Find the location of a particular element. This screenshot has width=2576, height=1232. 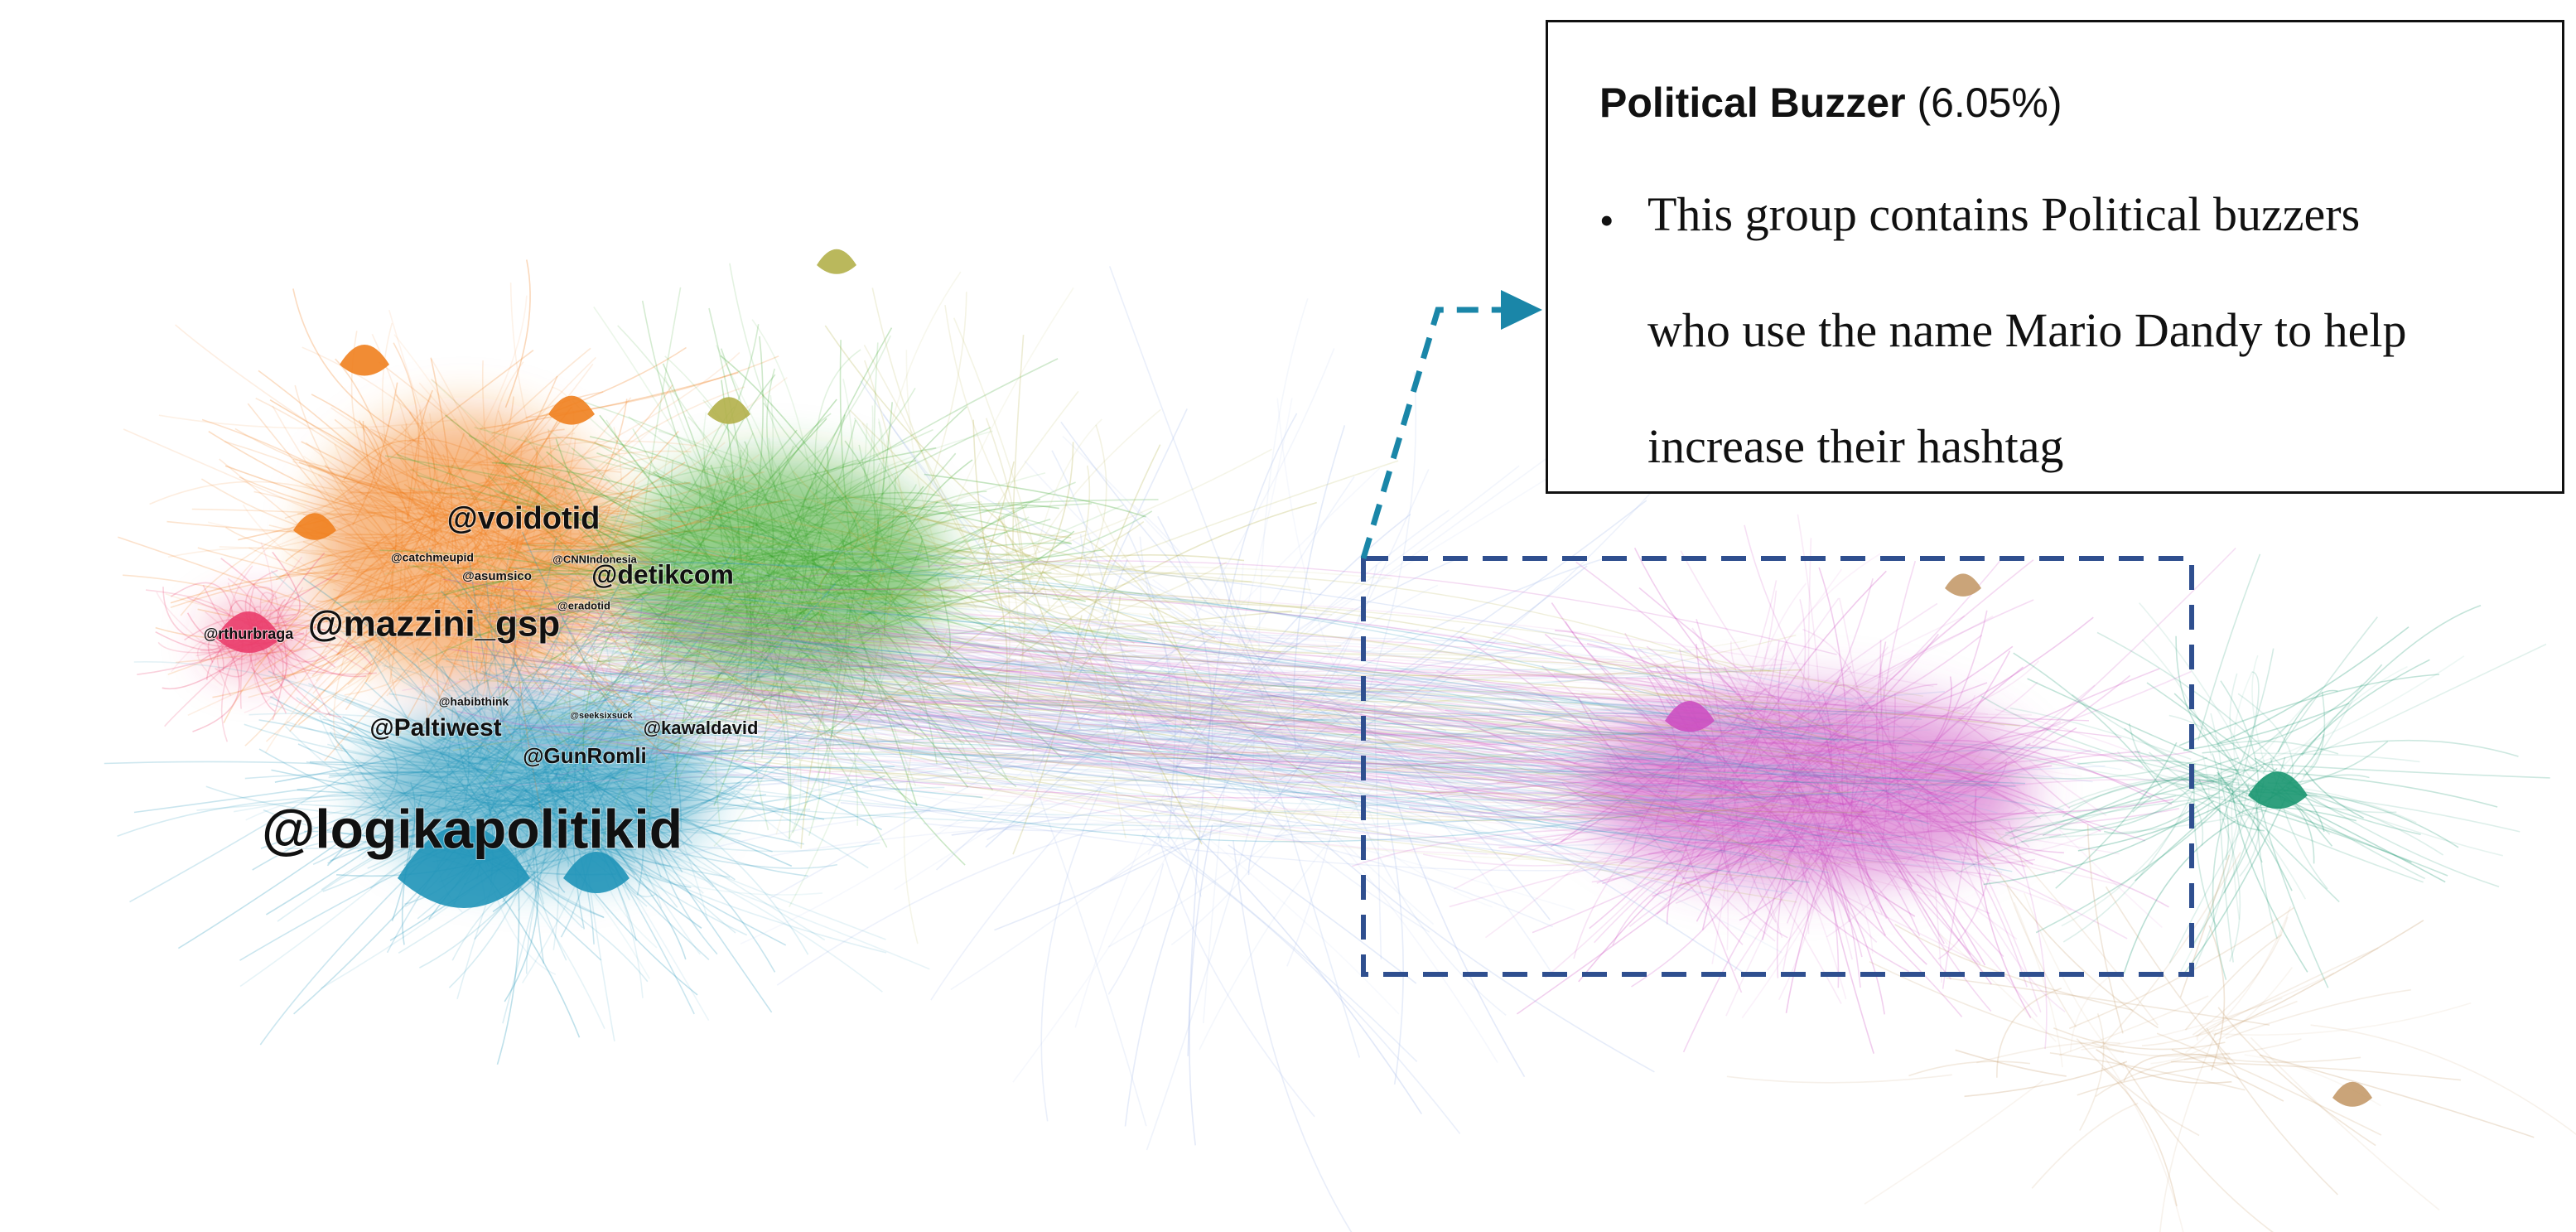

arrow-head is located at coordinates (1521, 310).